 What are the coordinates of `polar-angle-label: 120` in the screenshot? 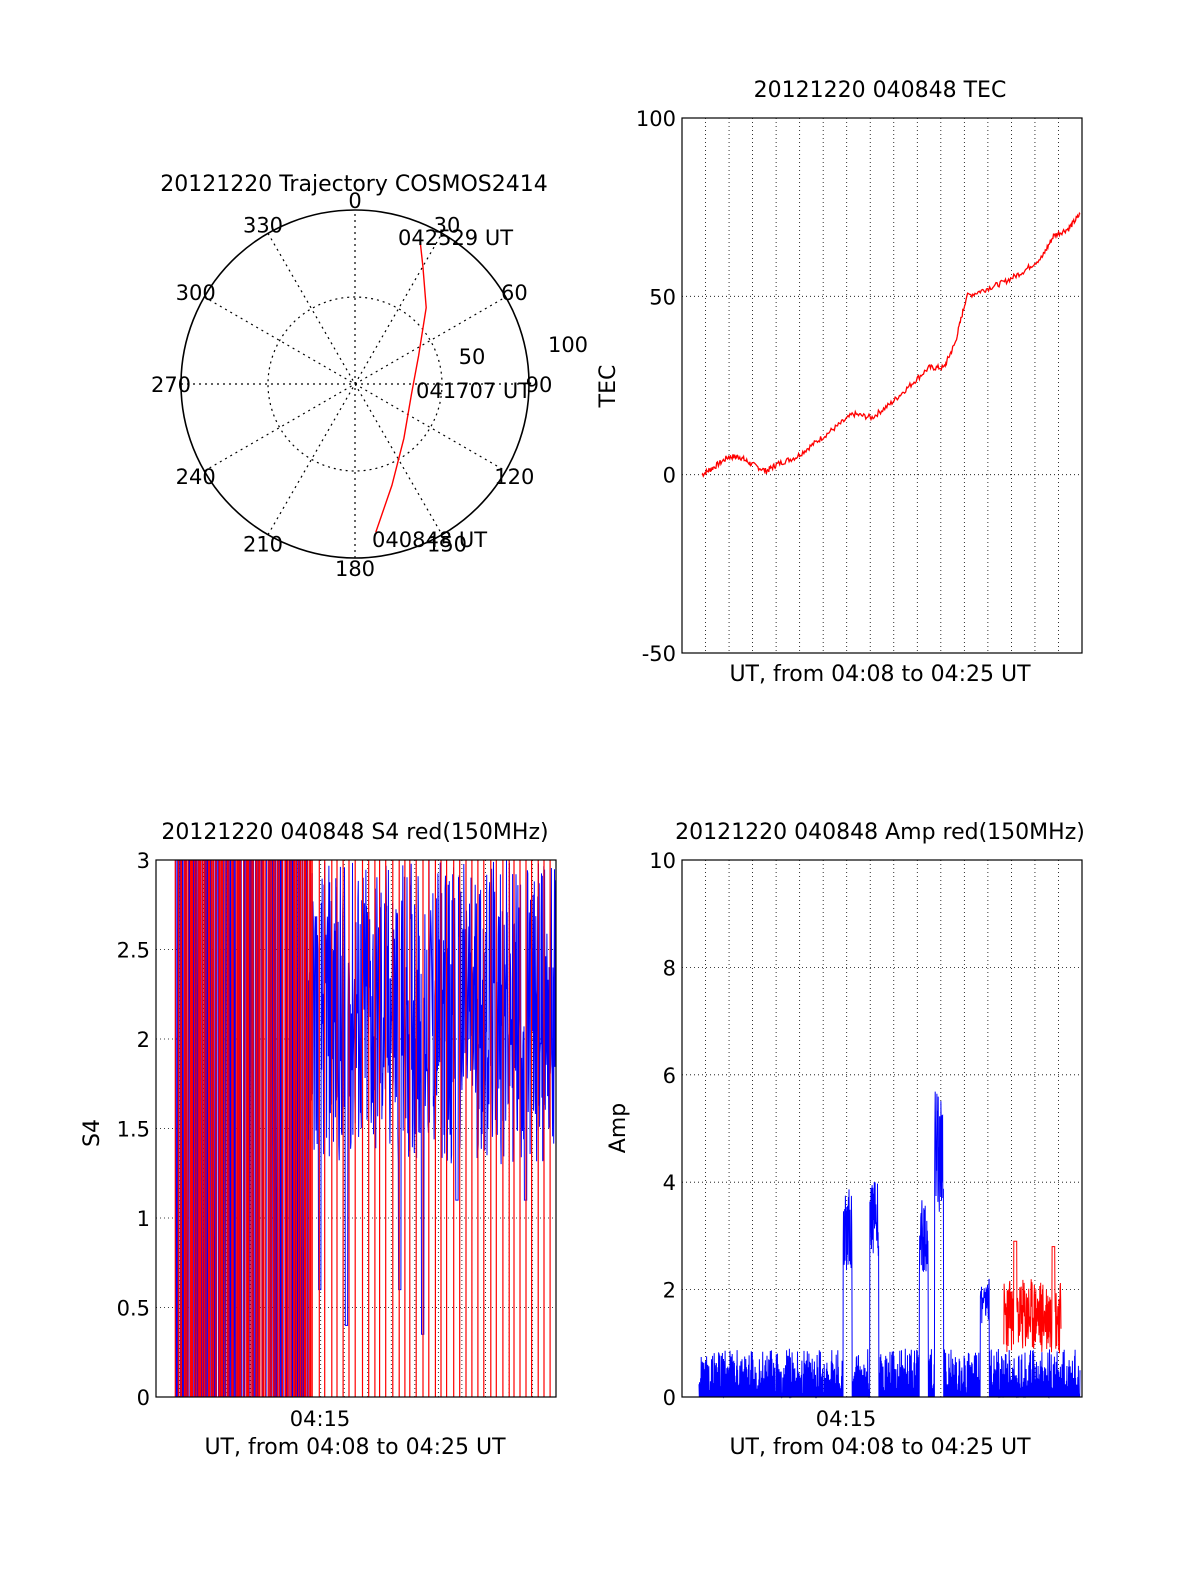 It's located at (514, 477).